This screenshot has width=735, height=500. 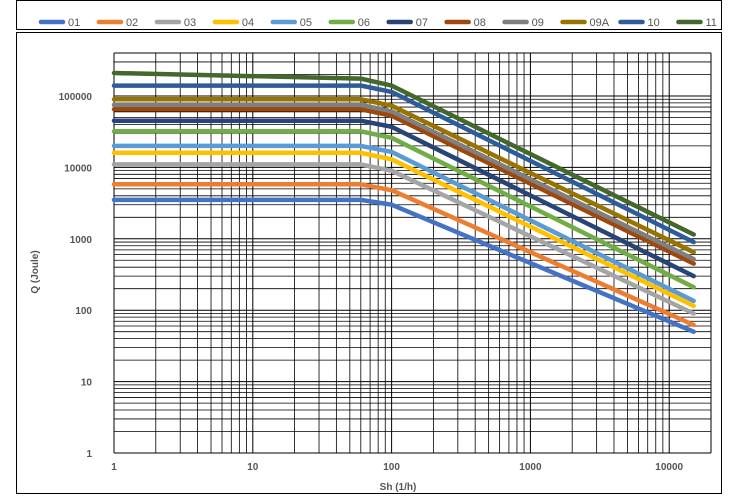 I want to click on legend-entry-06: 06, so click(x=349, y=23).